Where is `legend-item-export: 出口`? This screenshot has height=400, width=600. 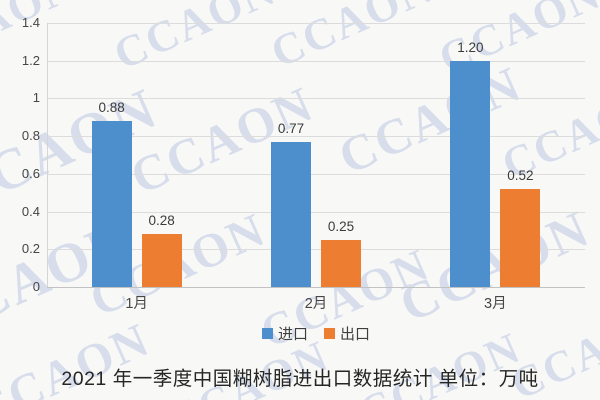
legend-item-export: 出口 is located at coordinates (347, 333).